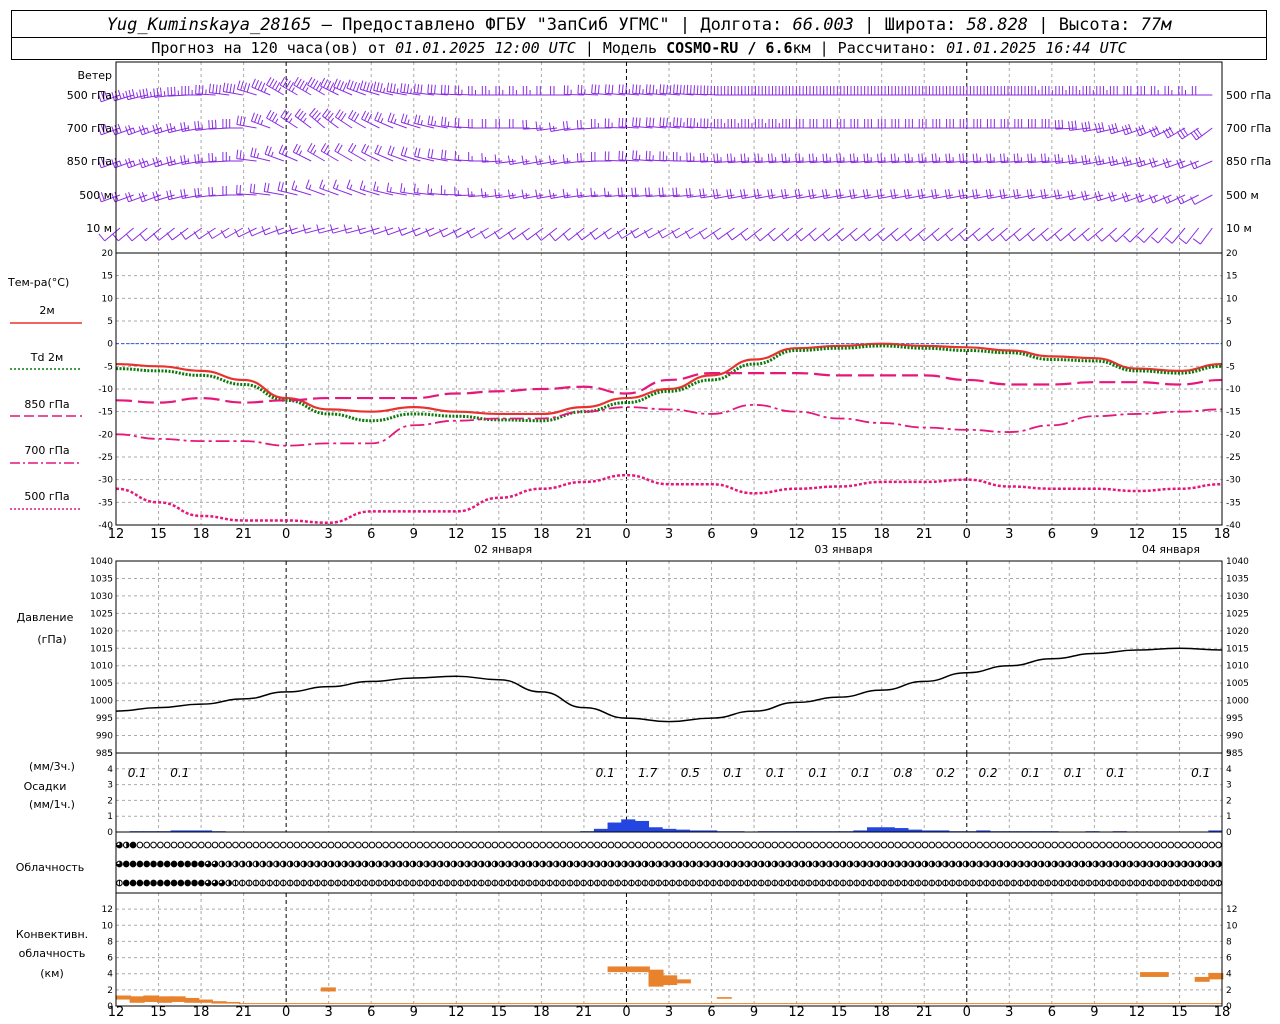 This screenshot has width=1280, height=1024. I want to click on temp-ytick-right: -30, so click(1233, 481).